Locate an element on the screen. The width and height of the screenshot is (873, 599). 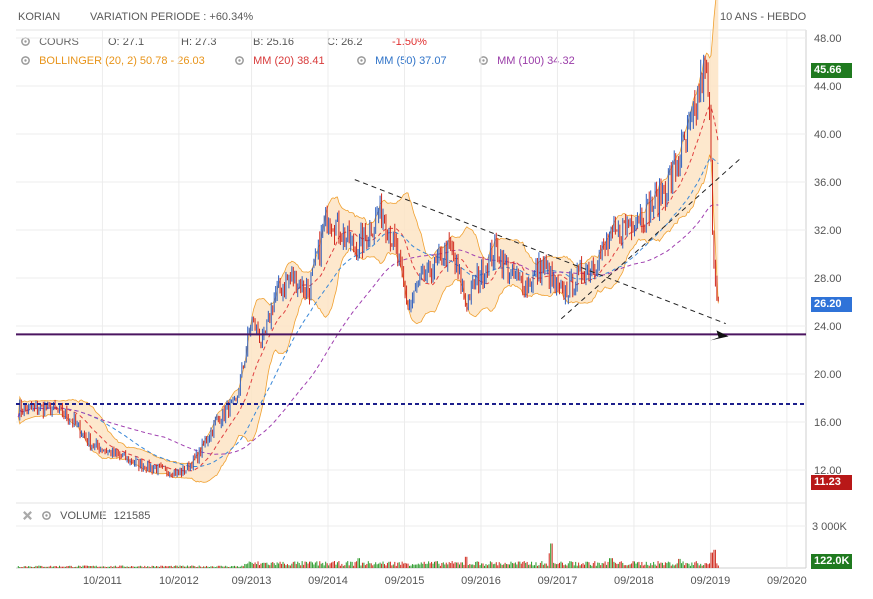
mm100-text: MM (100) 34.32 is located at coordinates (536, 61).